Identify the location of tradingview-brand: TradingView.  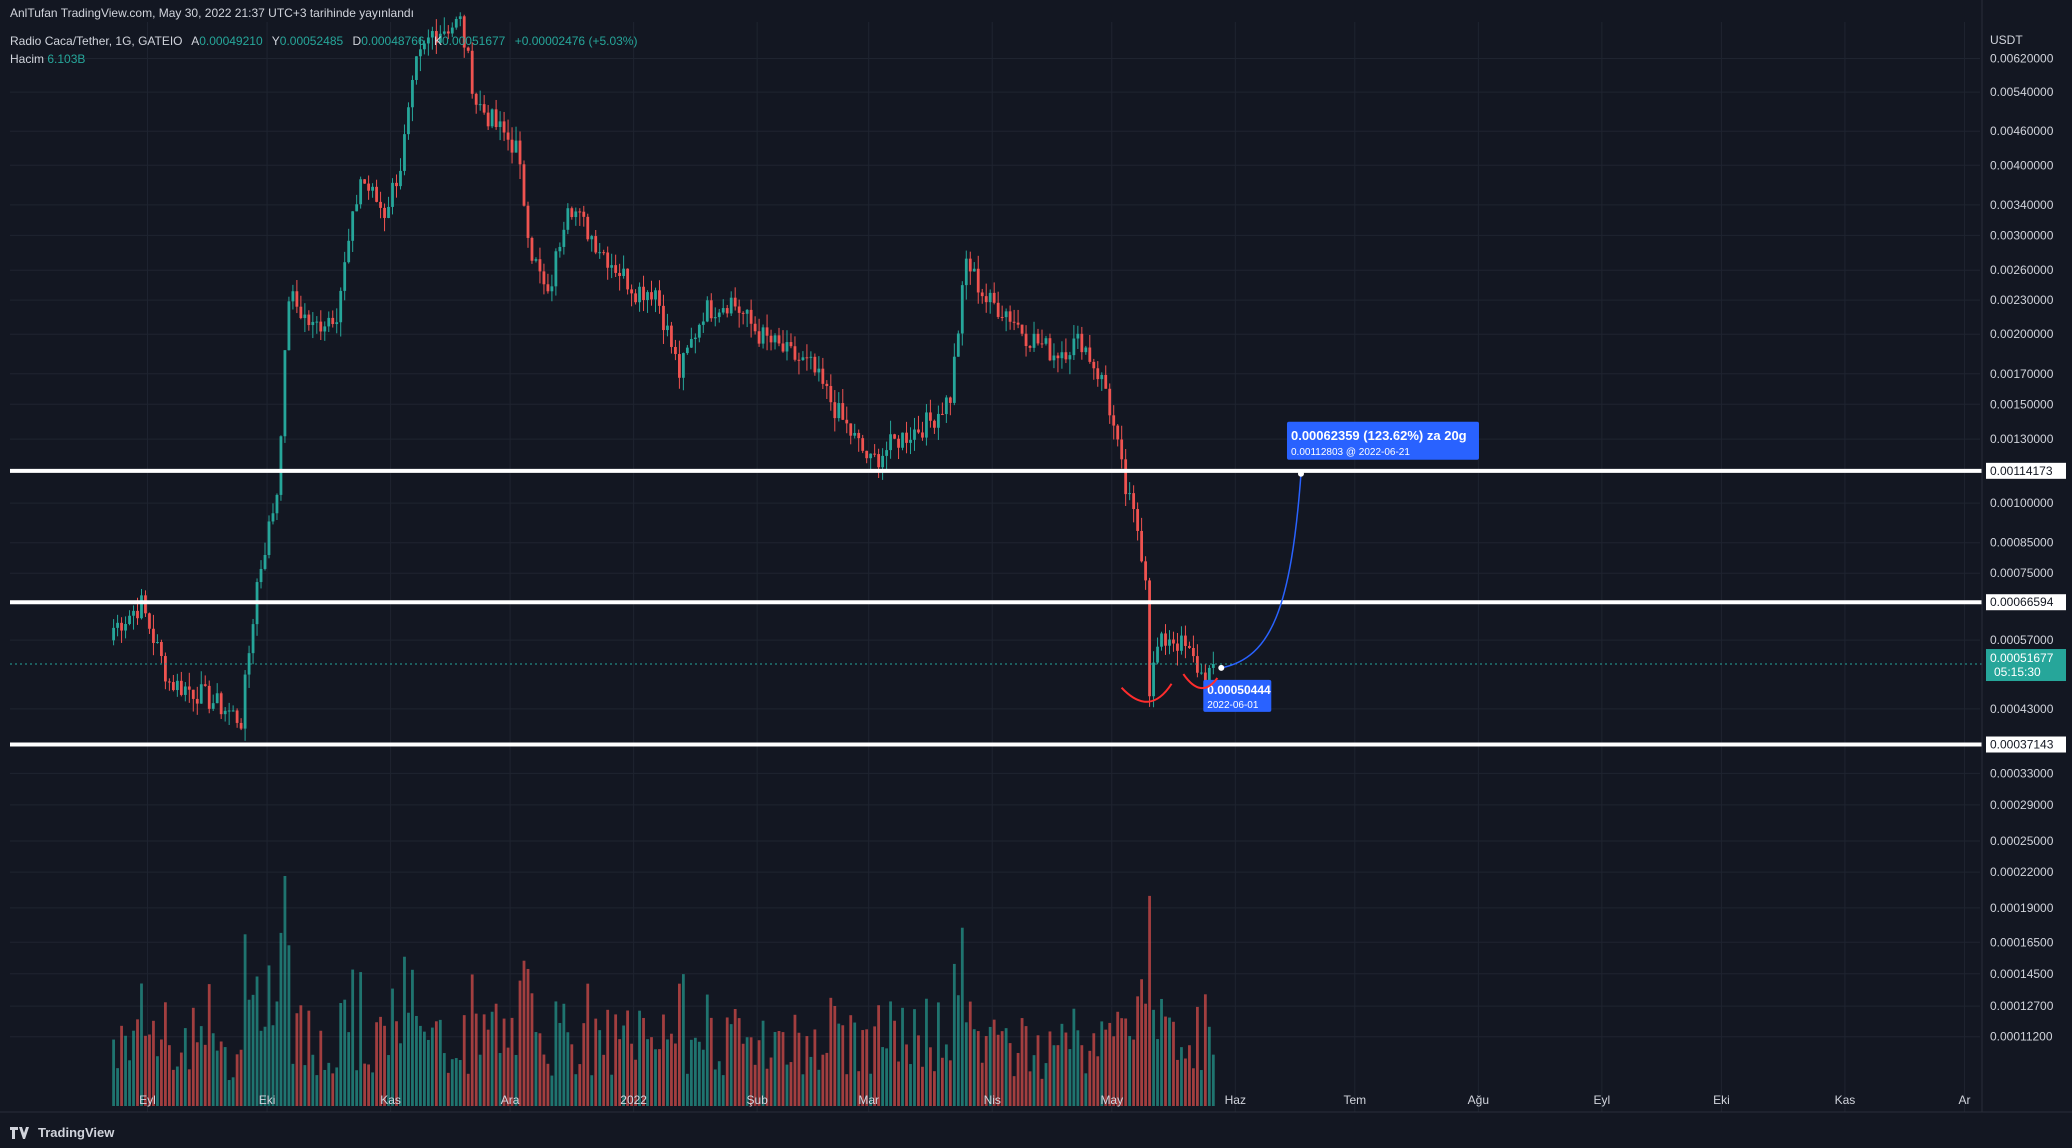
(76, 1132).